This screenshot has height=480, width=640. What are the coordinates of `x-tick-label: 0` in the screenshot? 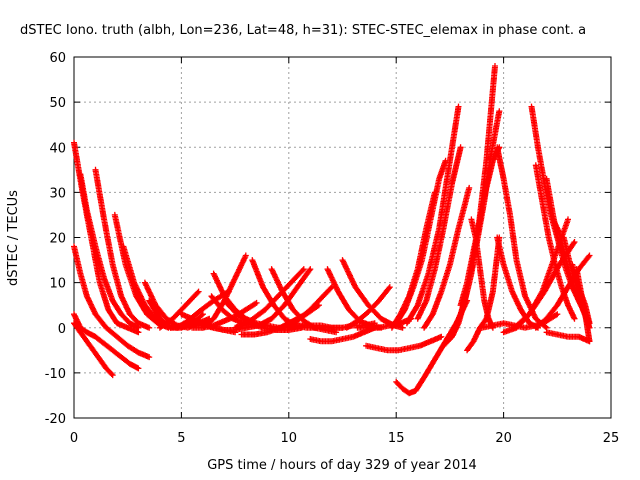 It's located at (74, 438).